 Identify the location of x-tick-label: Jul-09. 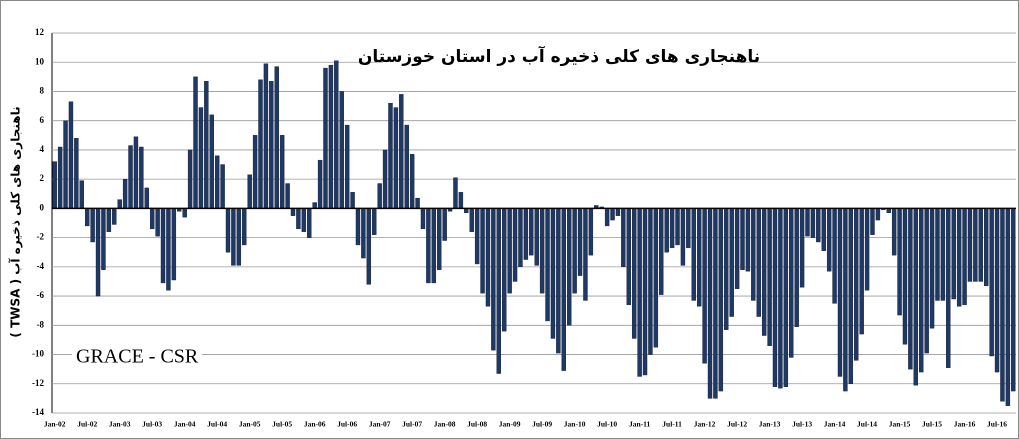
(542, 424).